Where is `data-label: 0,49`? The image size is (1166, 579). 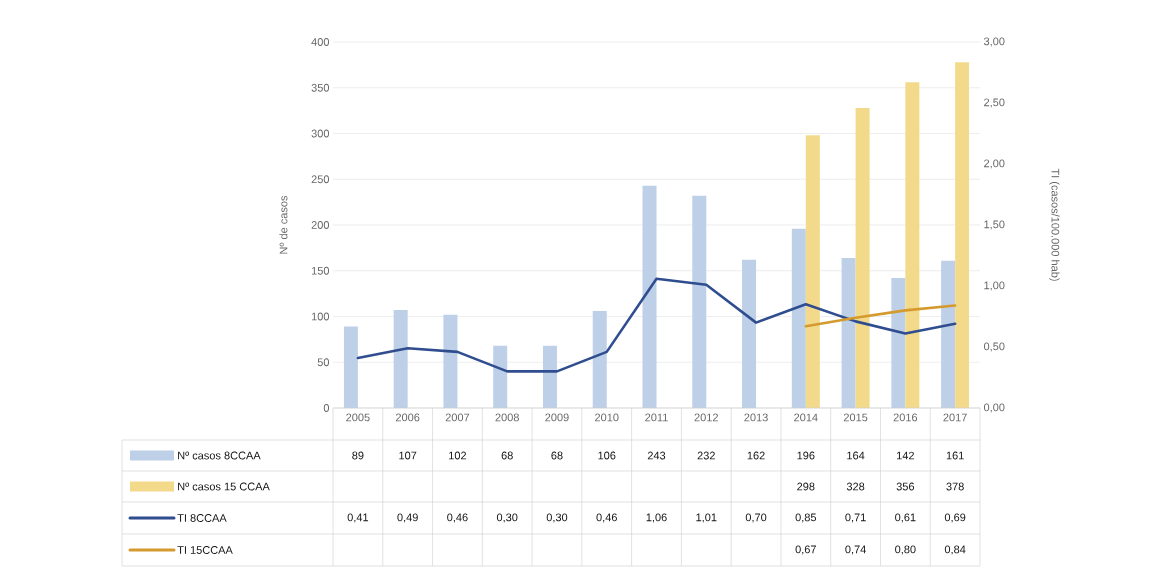 data-label: 0,49 is located at coordinates (407, 518).